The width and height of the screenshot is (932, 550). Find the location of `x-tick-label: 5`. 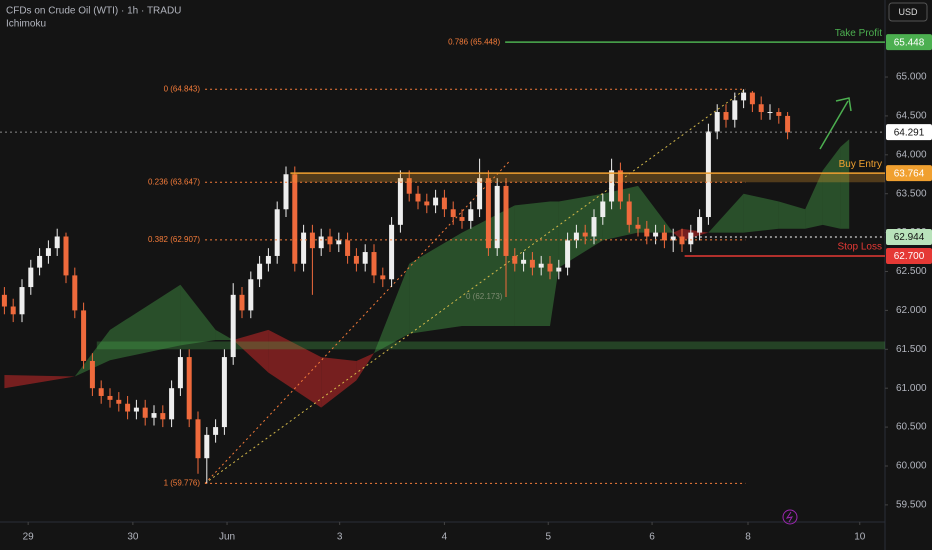

x-tick-label: 5 is located at coordinates (548, 537).